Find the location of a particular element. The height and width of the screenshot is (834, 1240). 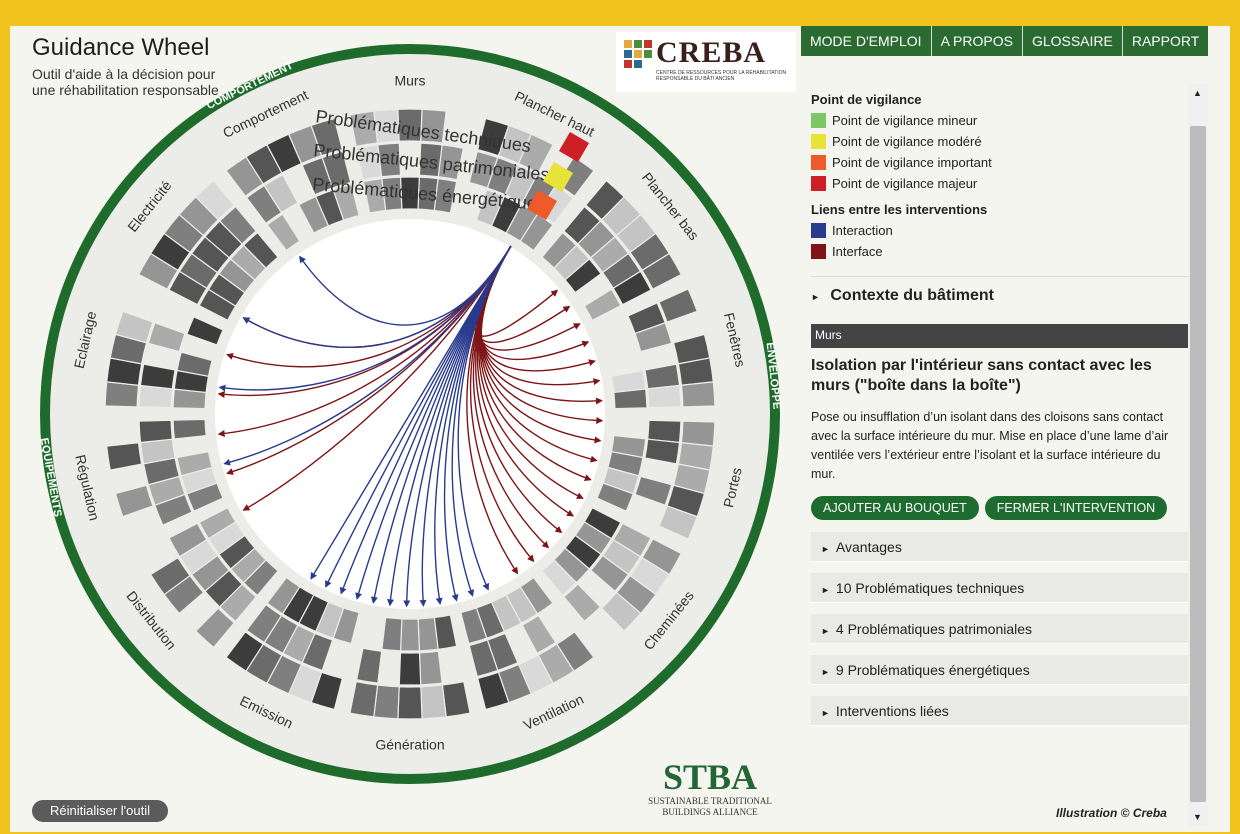

legend-label: Point de vigilance modéré is located at coordinates (907, 141).